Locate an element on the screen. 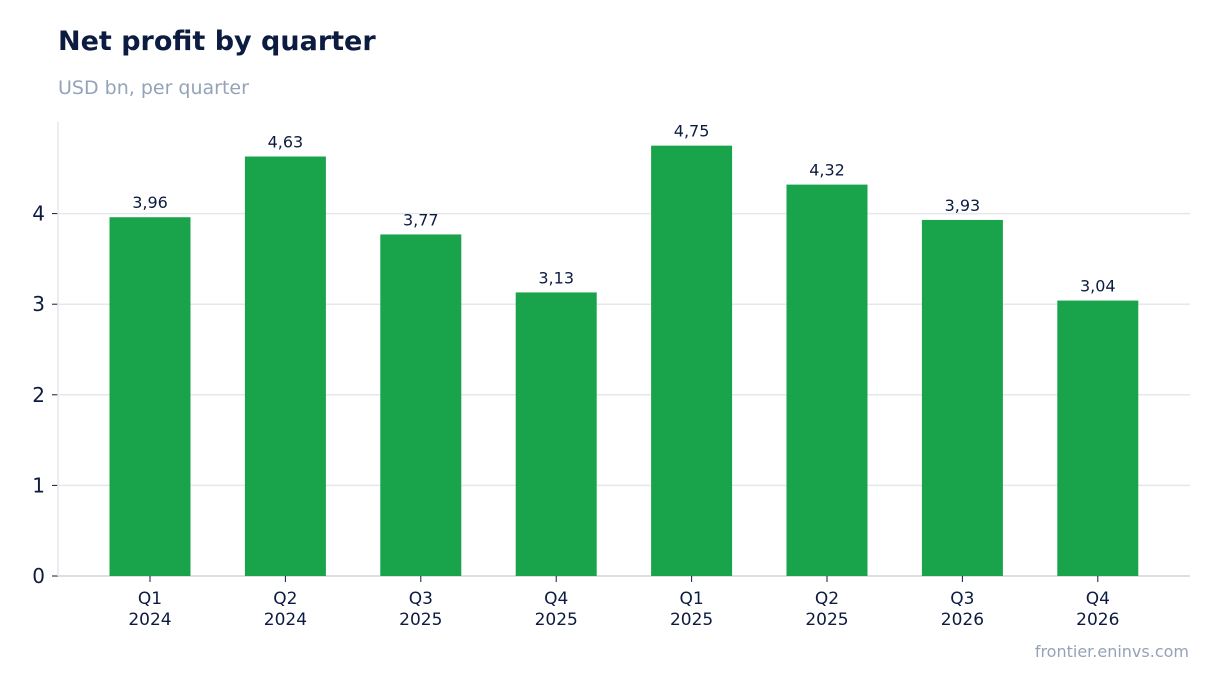  data-label: 4,75 is located at coordinates (692, 131).